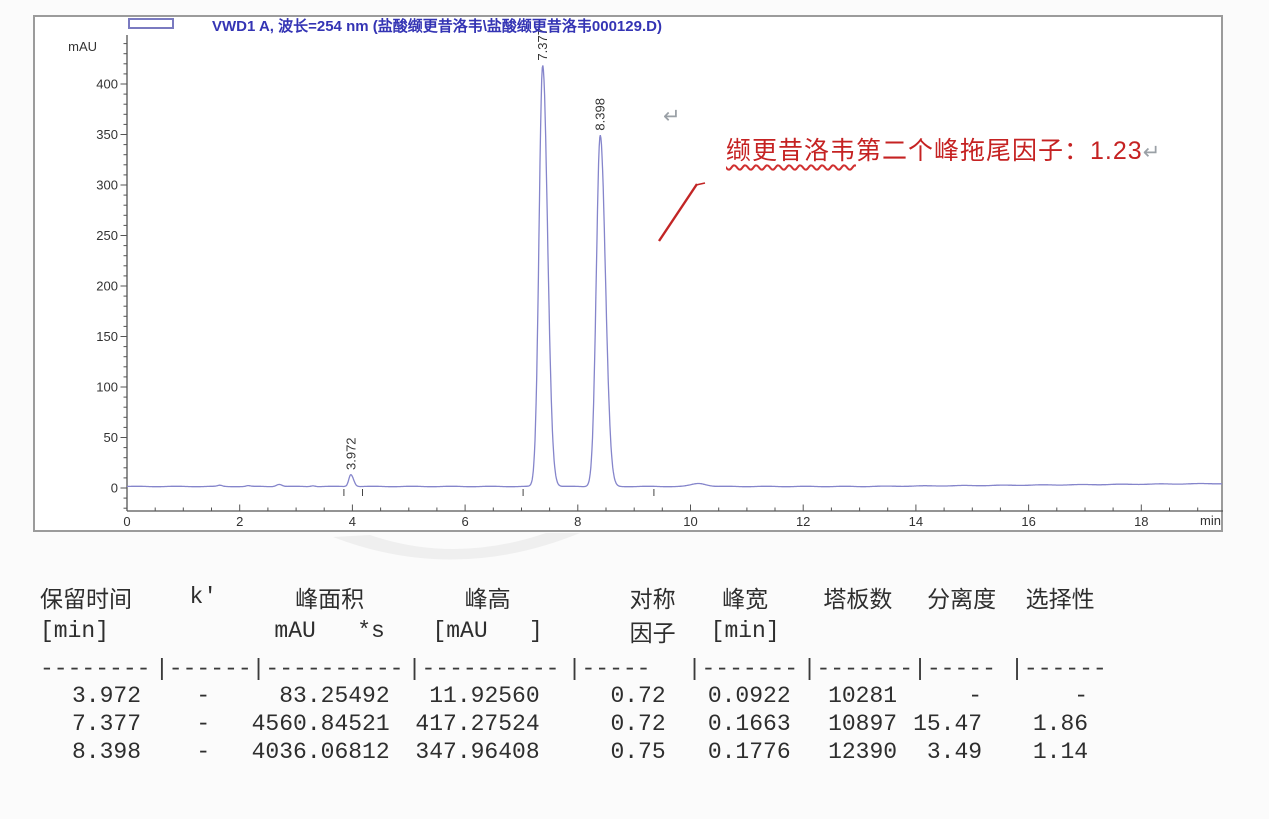 This screenshot has height=819, width=1269. I want to click on col-peak-area: 峰面积, so click(330, 601).